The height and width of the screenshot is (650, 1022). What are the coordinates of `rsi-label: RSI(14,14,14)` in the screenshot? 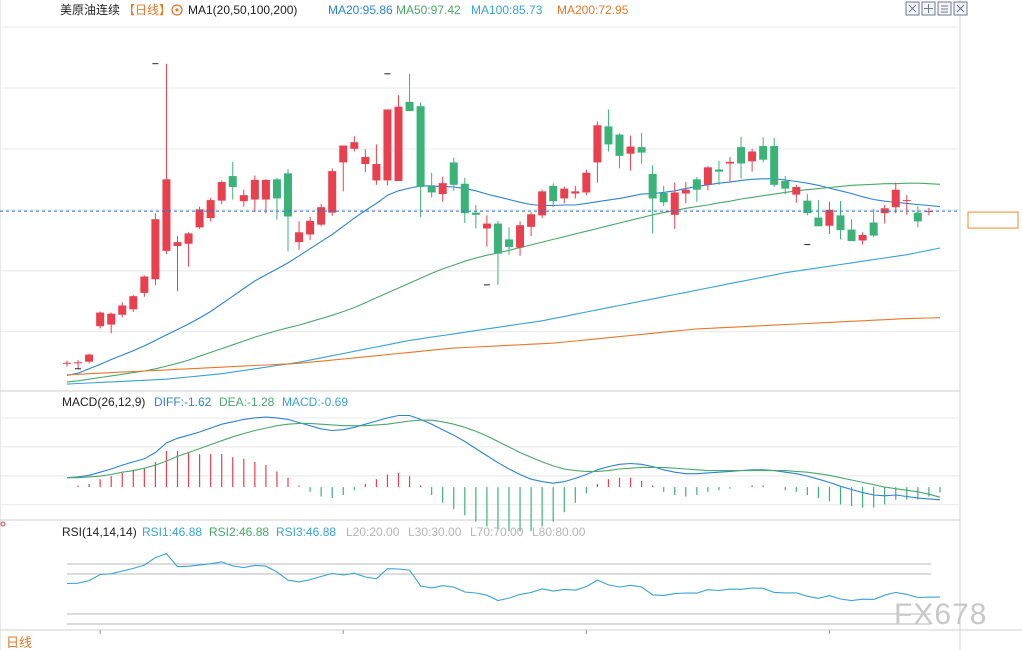 It's located at (99, 532).